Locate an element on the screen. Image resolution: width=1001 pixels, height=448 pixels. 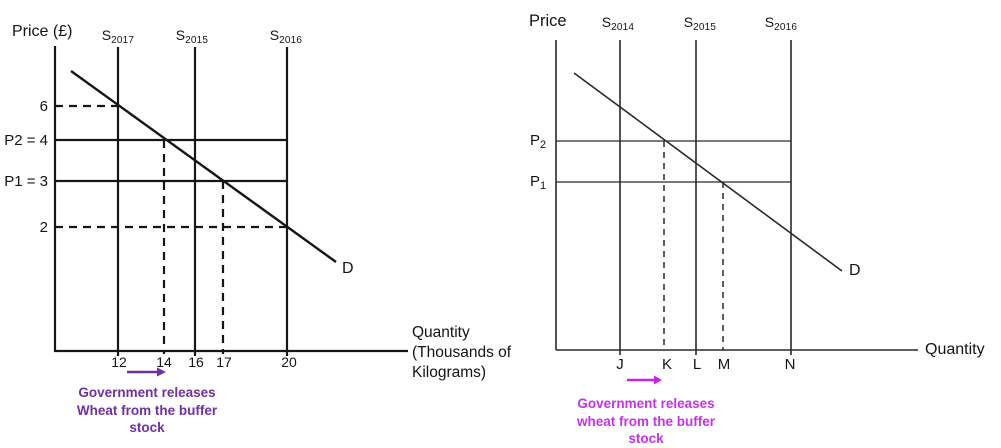
left-quantity-label-14: 14 is located at coordinates (164, 362).